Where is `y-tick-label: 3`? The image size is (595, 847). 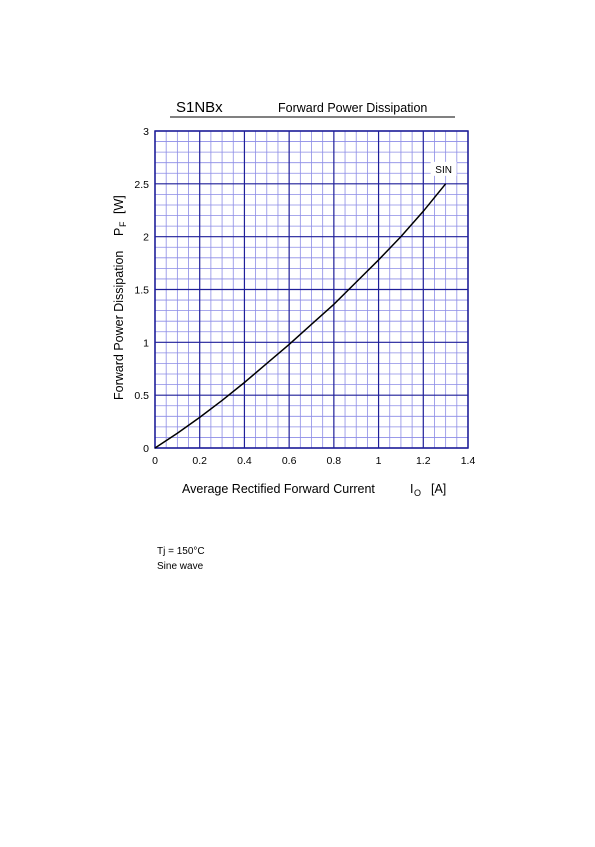
y-tick-label: 3 is located at coordinates (146, 132).